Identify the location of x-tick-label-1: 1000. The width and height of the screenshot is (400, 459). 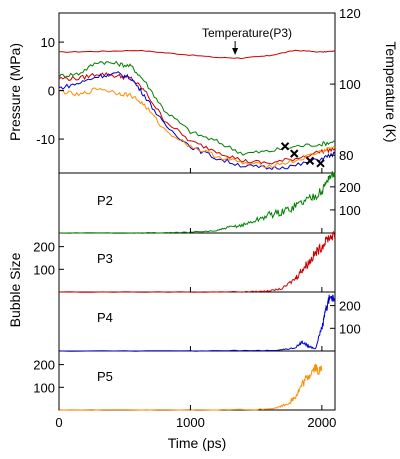
(190, 422).